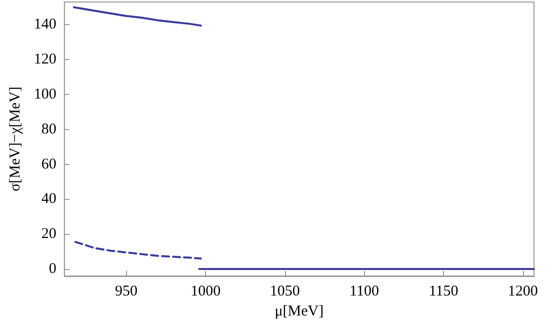  What do you see at coordinates (523, 292) in the screenshot?
I see `x-tick-label: 1200` at bounding box center [523, 292].